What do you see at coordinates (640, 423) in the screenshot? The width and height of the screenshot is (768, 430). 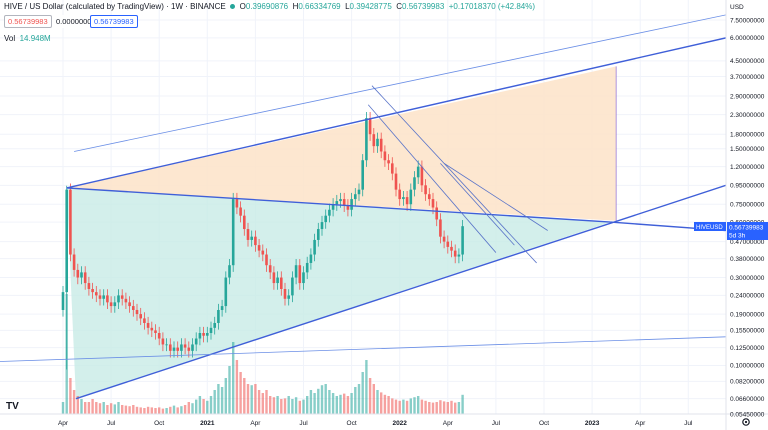 I see `time-tick-12: Apr` at bounding box center [640, 423].